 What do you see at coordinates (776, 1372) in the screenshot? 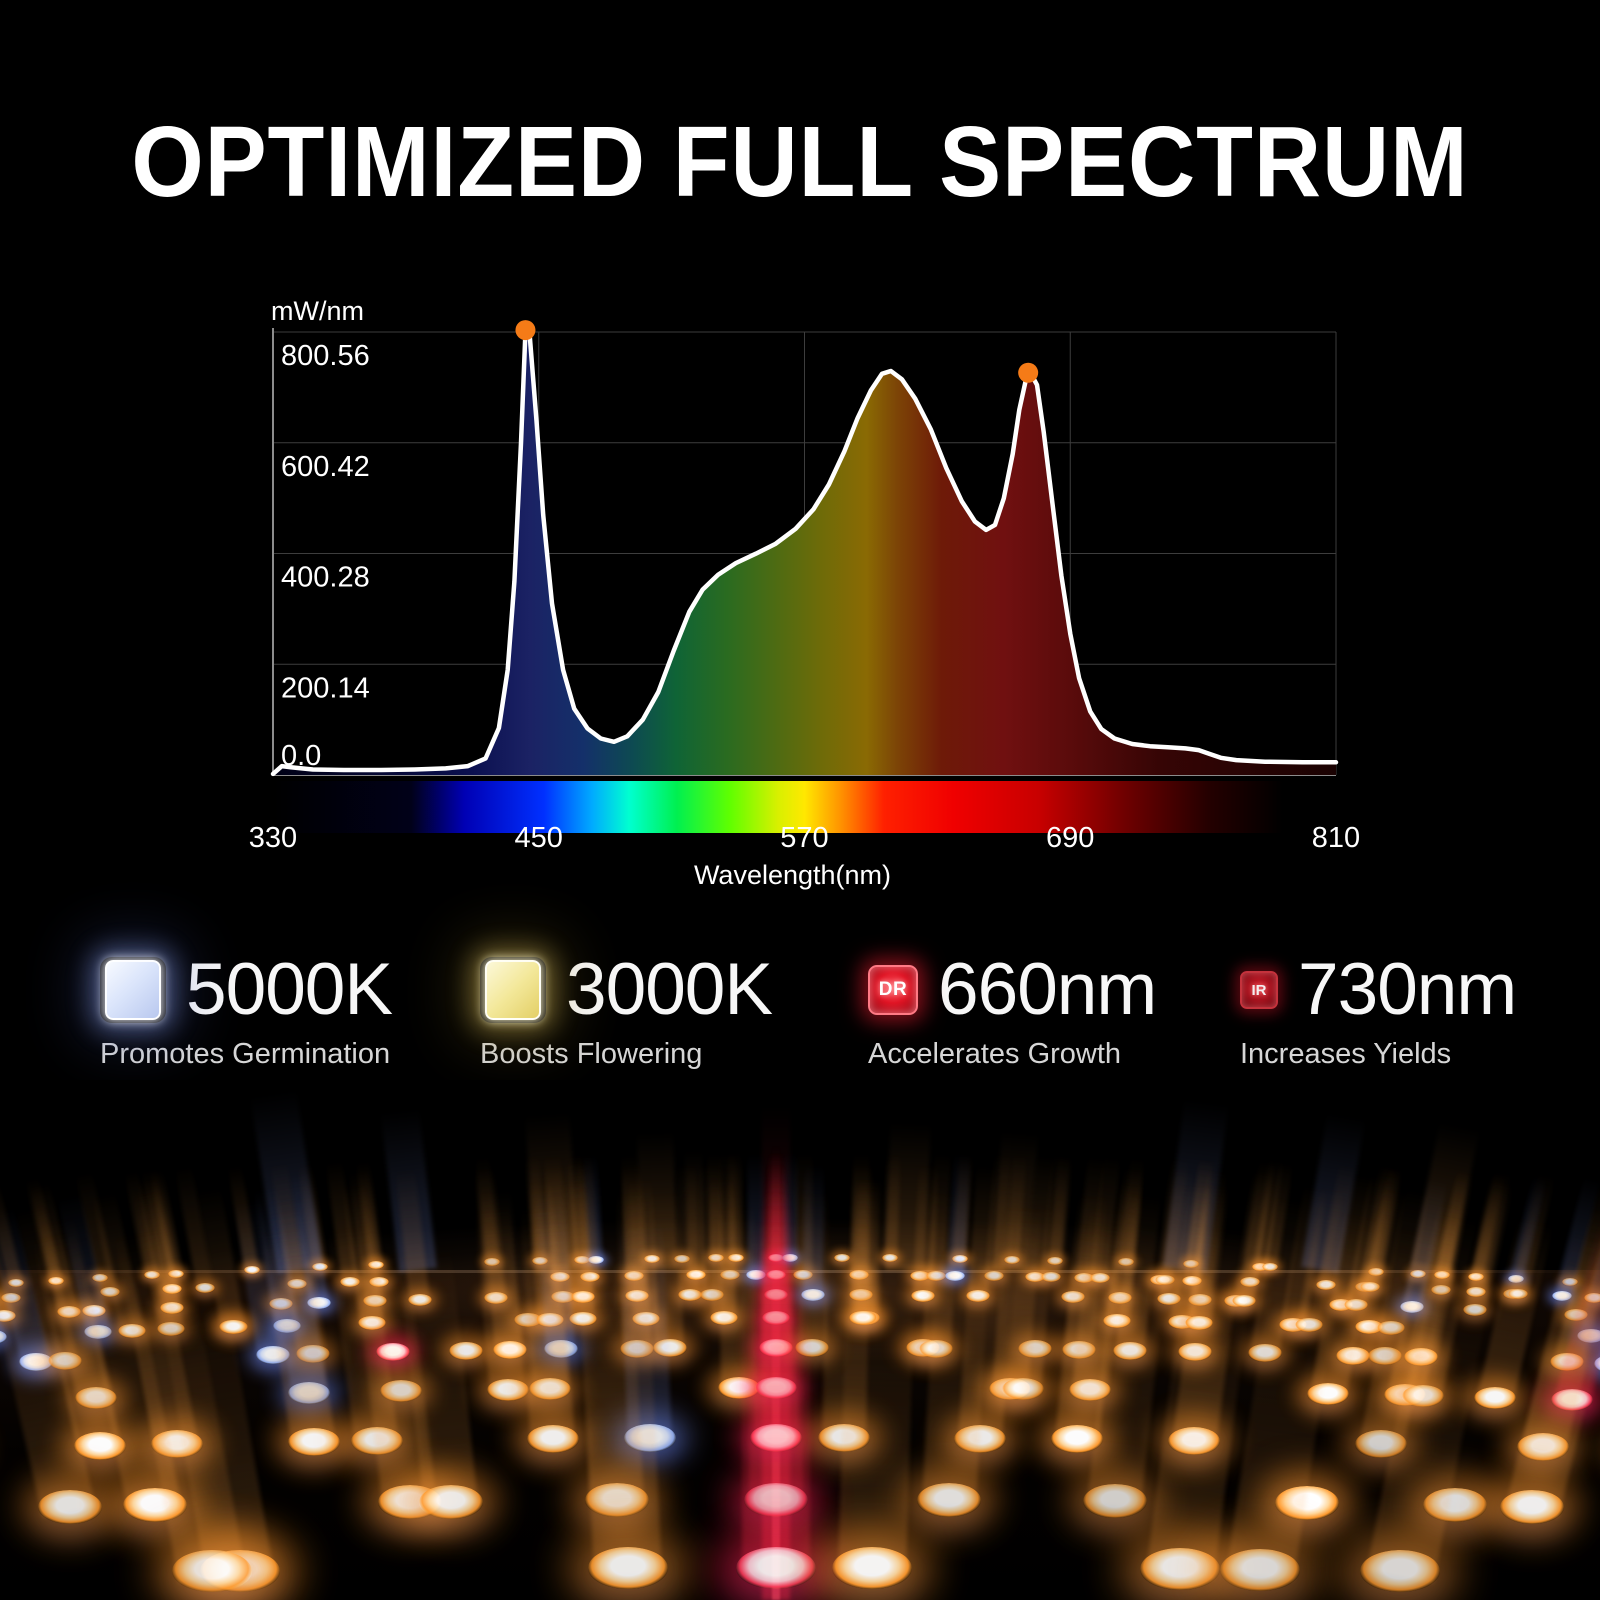
I see `red-center-beam-core` at bounding box center [776, 1372].